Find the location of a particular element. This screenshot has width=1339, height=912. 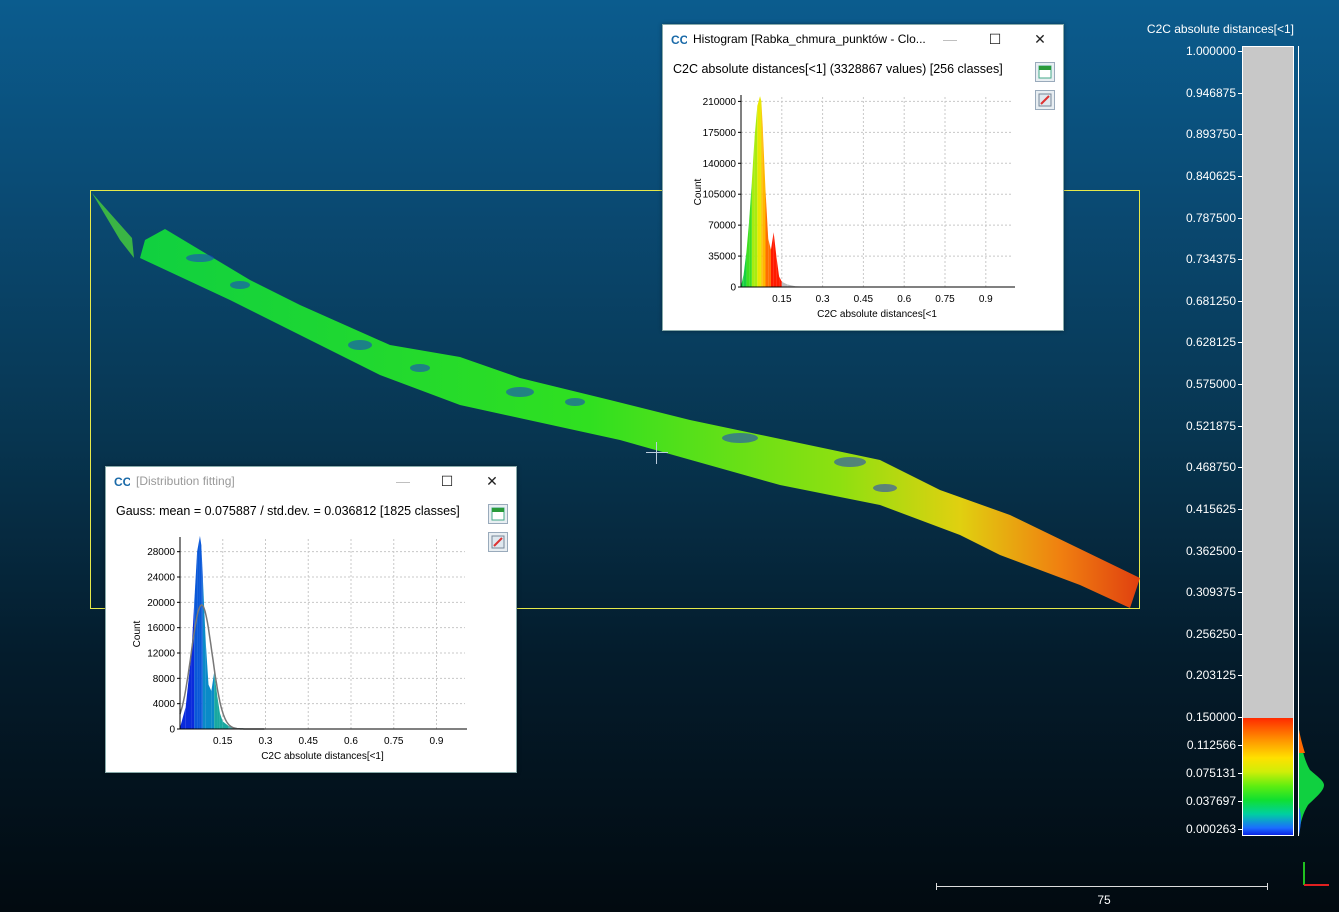

scale-ruler is located at coordinates (1102, 887).